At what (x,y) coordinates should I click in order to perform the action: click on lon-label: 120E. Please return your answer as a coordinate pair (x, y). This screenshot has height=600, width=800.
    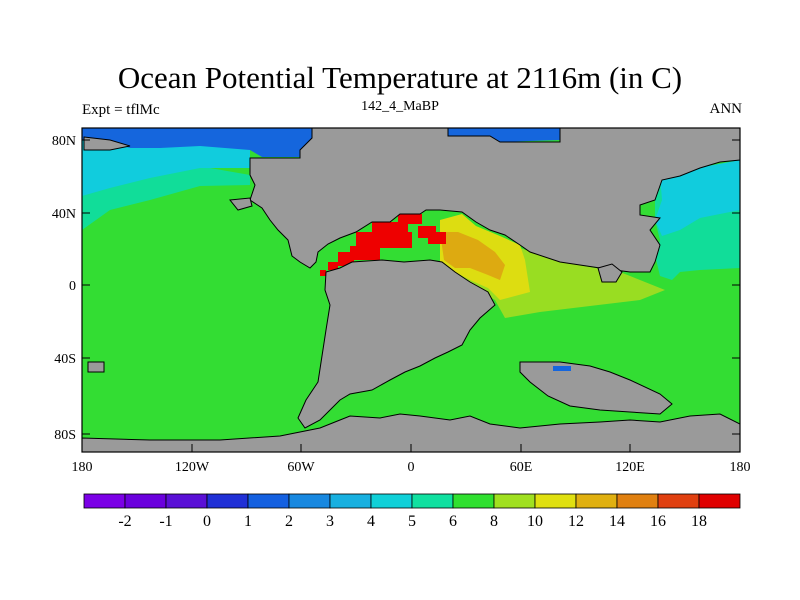
    Looking at the image, I should click on (630, 467).